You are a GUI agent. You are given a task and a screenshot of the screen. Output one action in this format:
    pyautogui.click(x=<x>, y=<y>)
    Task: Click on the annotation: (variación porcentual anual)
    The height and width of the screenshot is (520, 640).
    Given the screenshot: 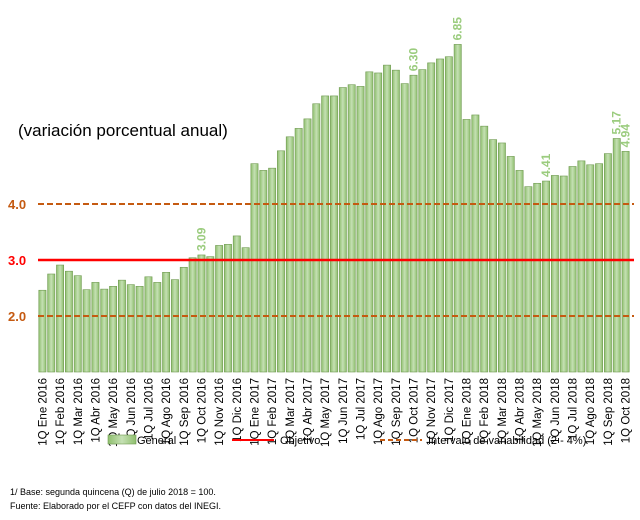 What is the action you would take?
    pyautogui.click(x=123, y=130)
    